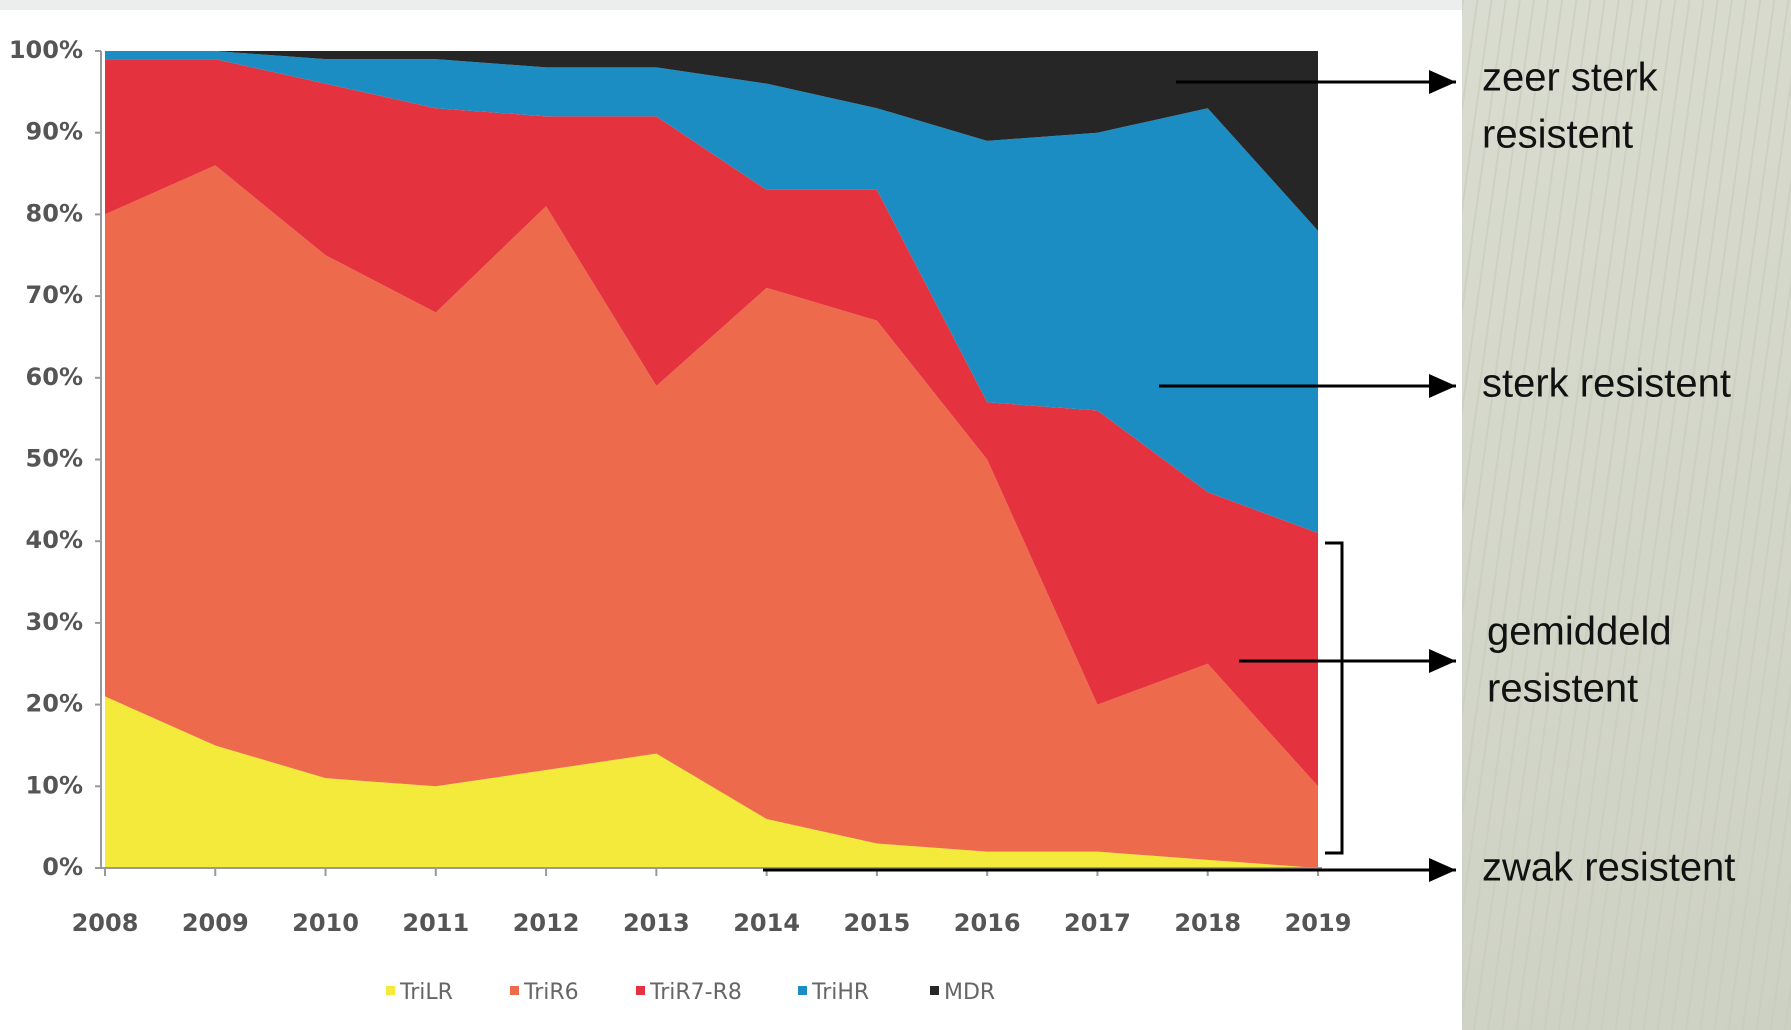 This screenshot has width=1791, height=1030. I want to click on y-tick-label: 40%, so click(54, 540).